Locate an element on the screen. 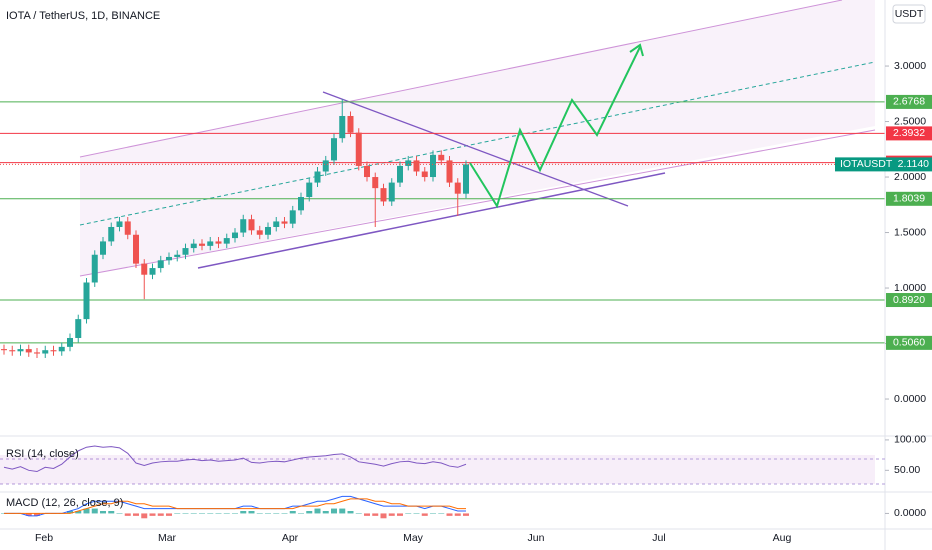 The image size is (932, 550). y-tick-label: 1.0000 is located at coordinates (910, 288).